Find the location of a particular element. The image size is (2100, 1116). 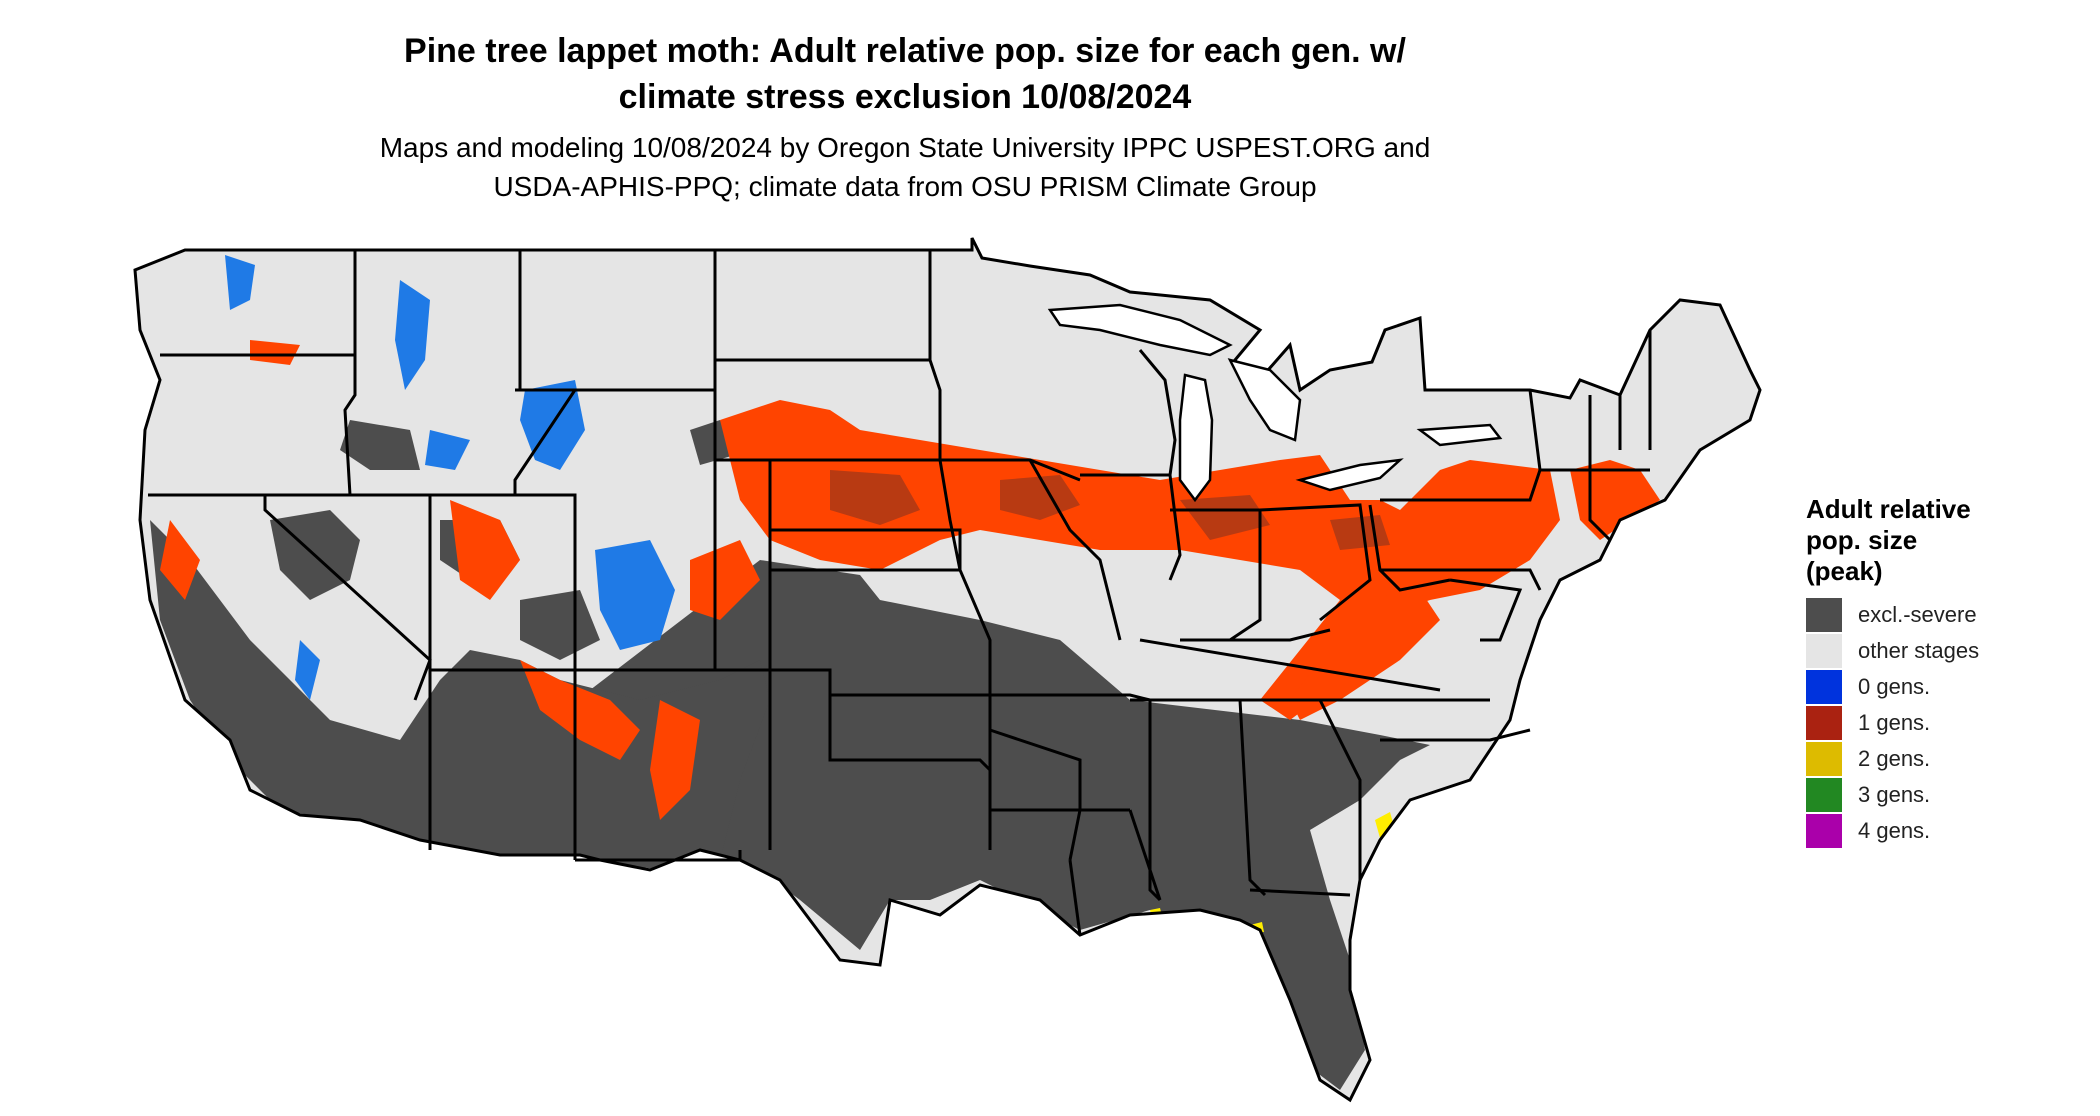

region-excluded-colorado is located at coordinates (560, 625).